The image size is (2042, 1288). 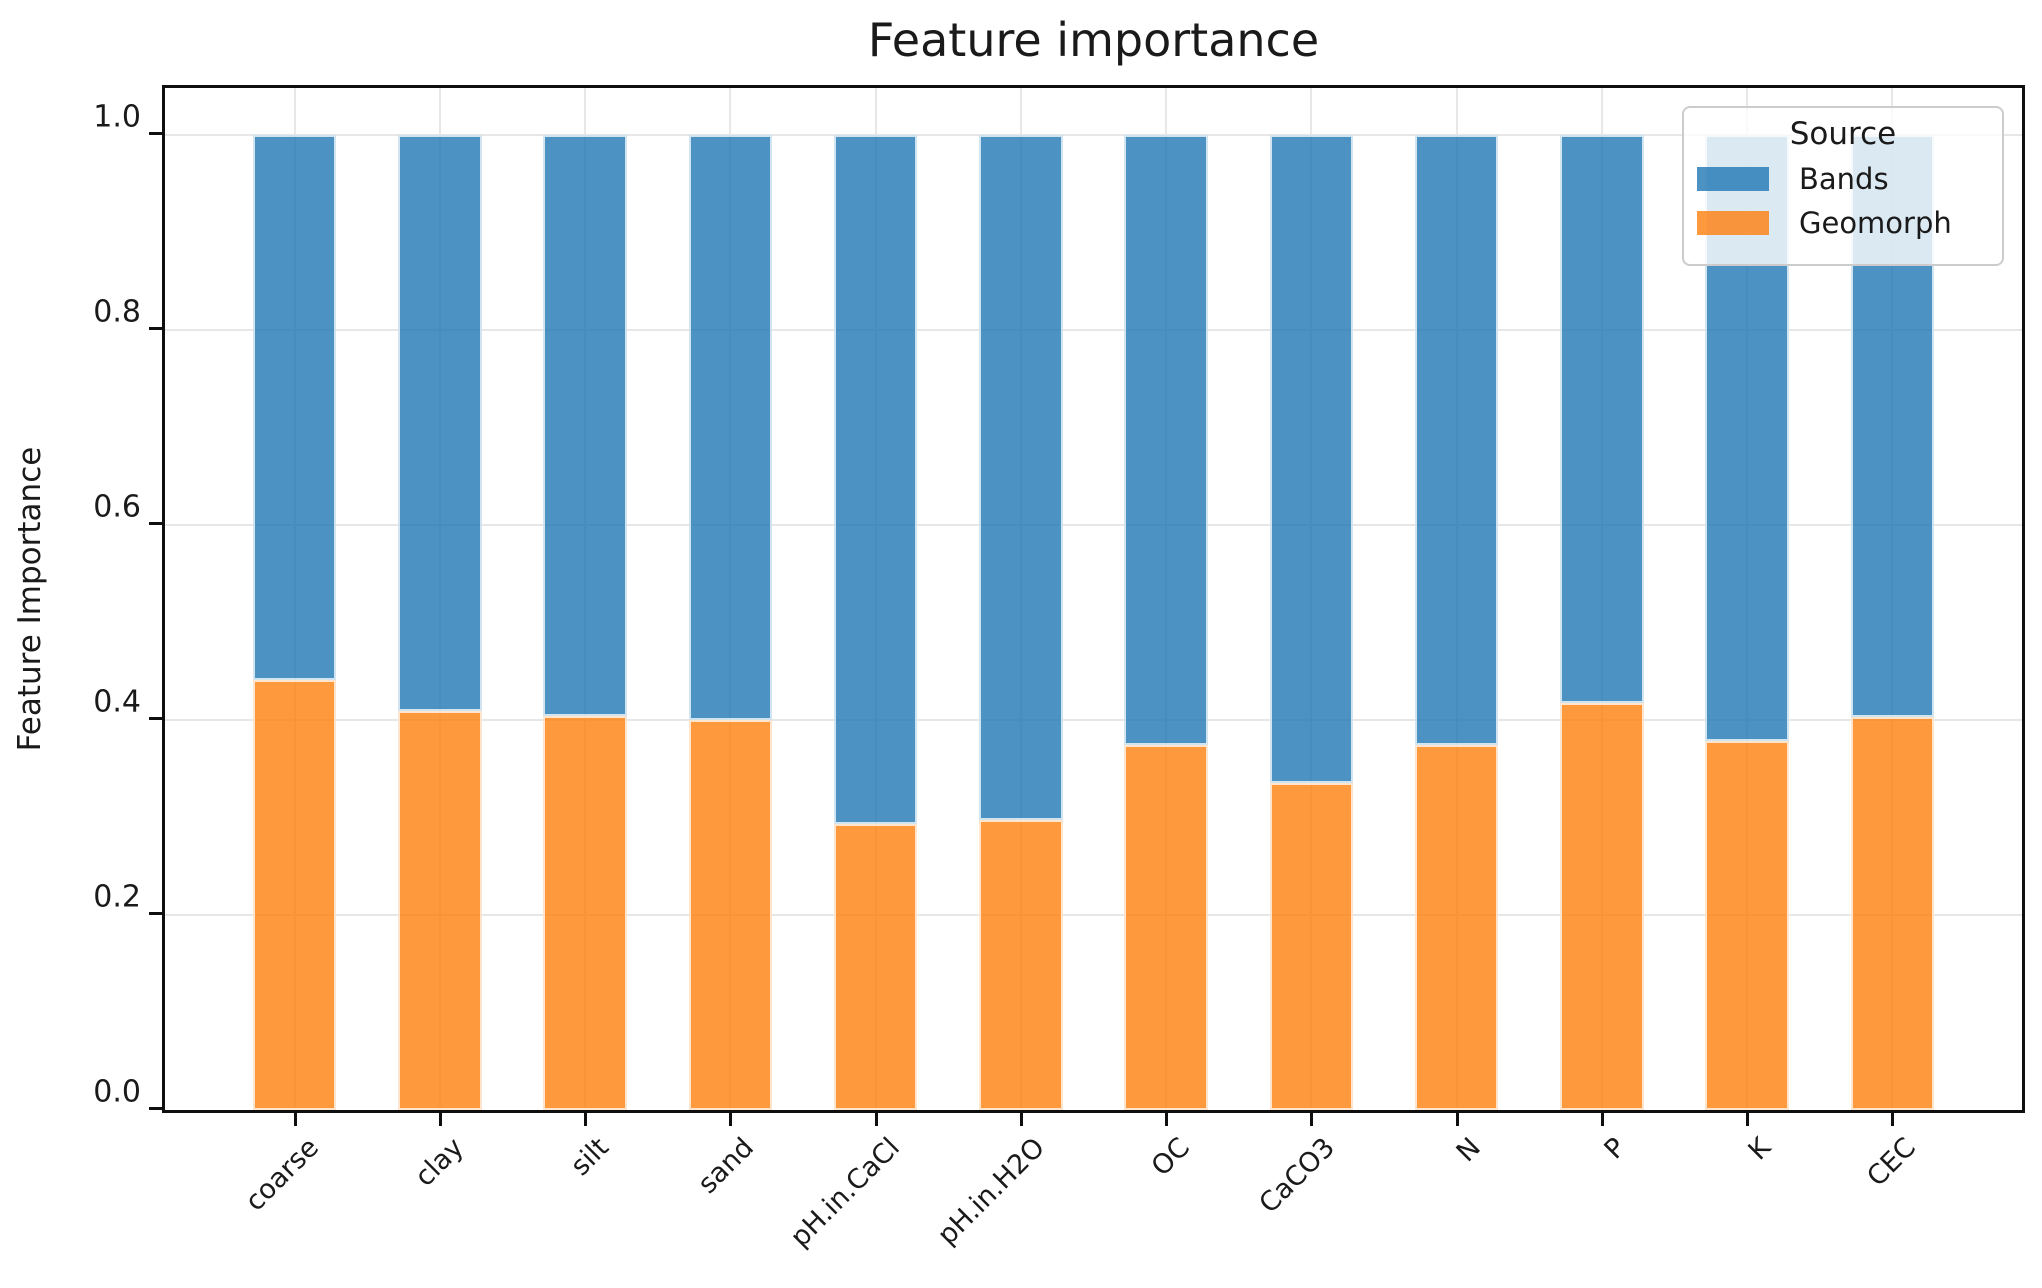 What do you see at coordinates (294, 894) in the screenshot?
I see `bar-segment-coarse-geomorph` at bounding box center [294, 894].